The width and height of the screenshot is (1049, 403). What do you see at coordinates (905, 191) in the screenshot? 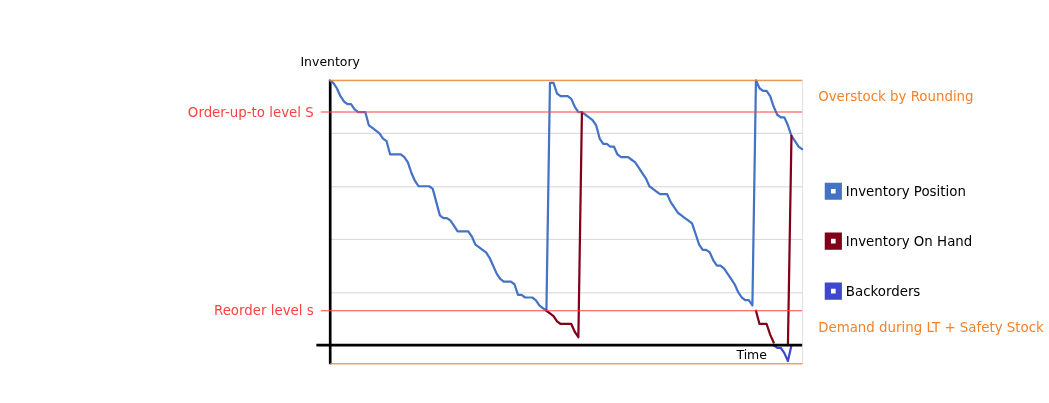
I see `legend-label: Inventory Position` at bounding box center [905, 191].